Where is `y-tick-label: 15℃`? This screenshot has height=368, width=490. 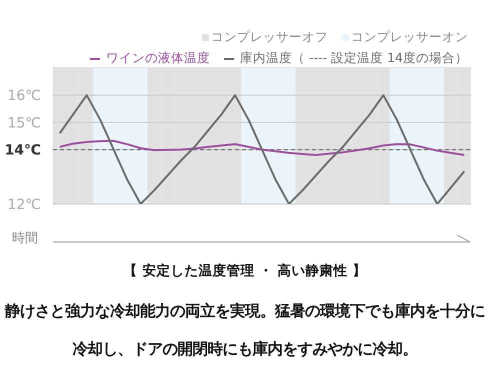
y-tick-label: 15℃ is located at coordinates (24, 123).